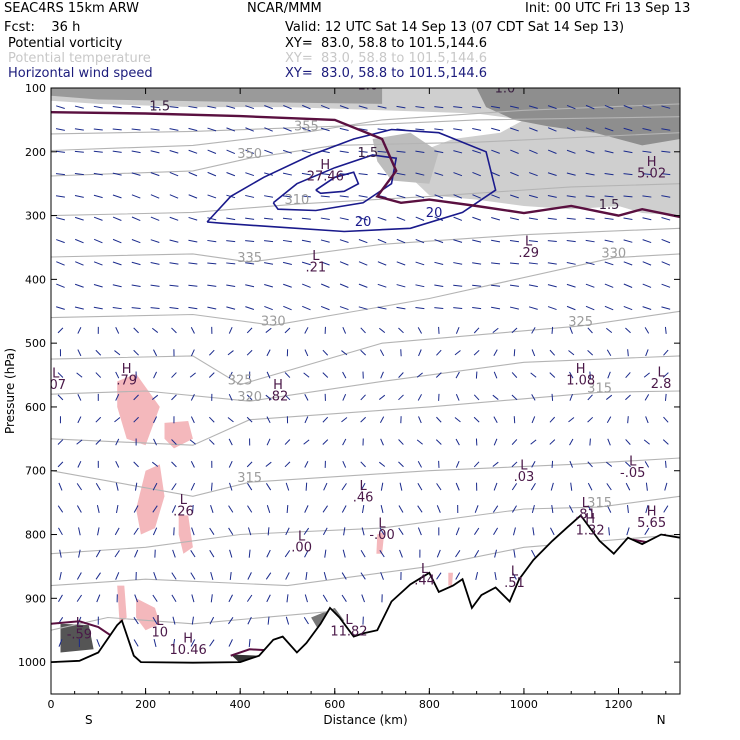 The width and height of the screenshot is (740, 740). Describe the element at coordinates (301, 548) in the screenshot. I see `extremum-value: .00` at that location.